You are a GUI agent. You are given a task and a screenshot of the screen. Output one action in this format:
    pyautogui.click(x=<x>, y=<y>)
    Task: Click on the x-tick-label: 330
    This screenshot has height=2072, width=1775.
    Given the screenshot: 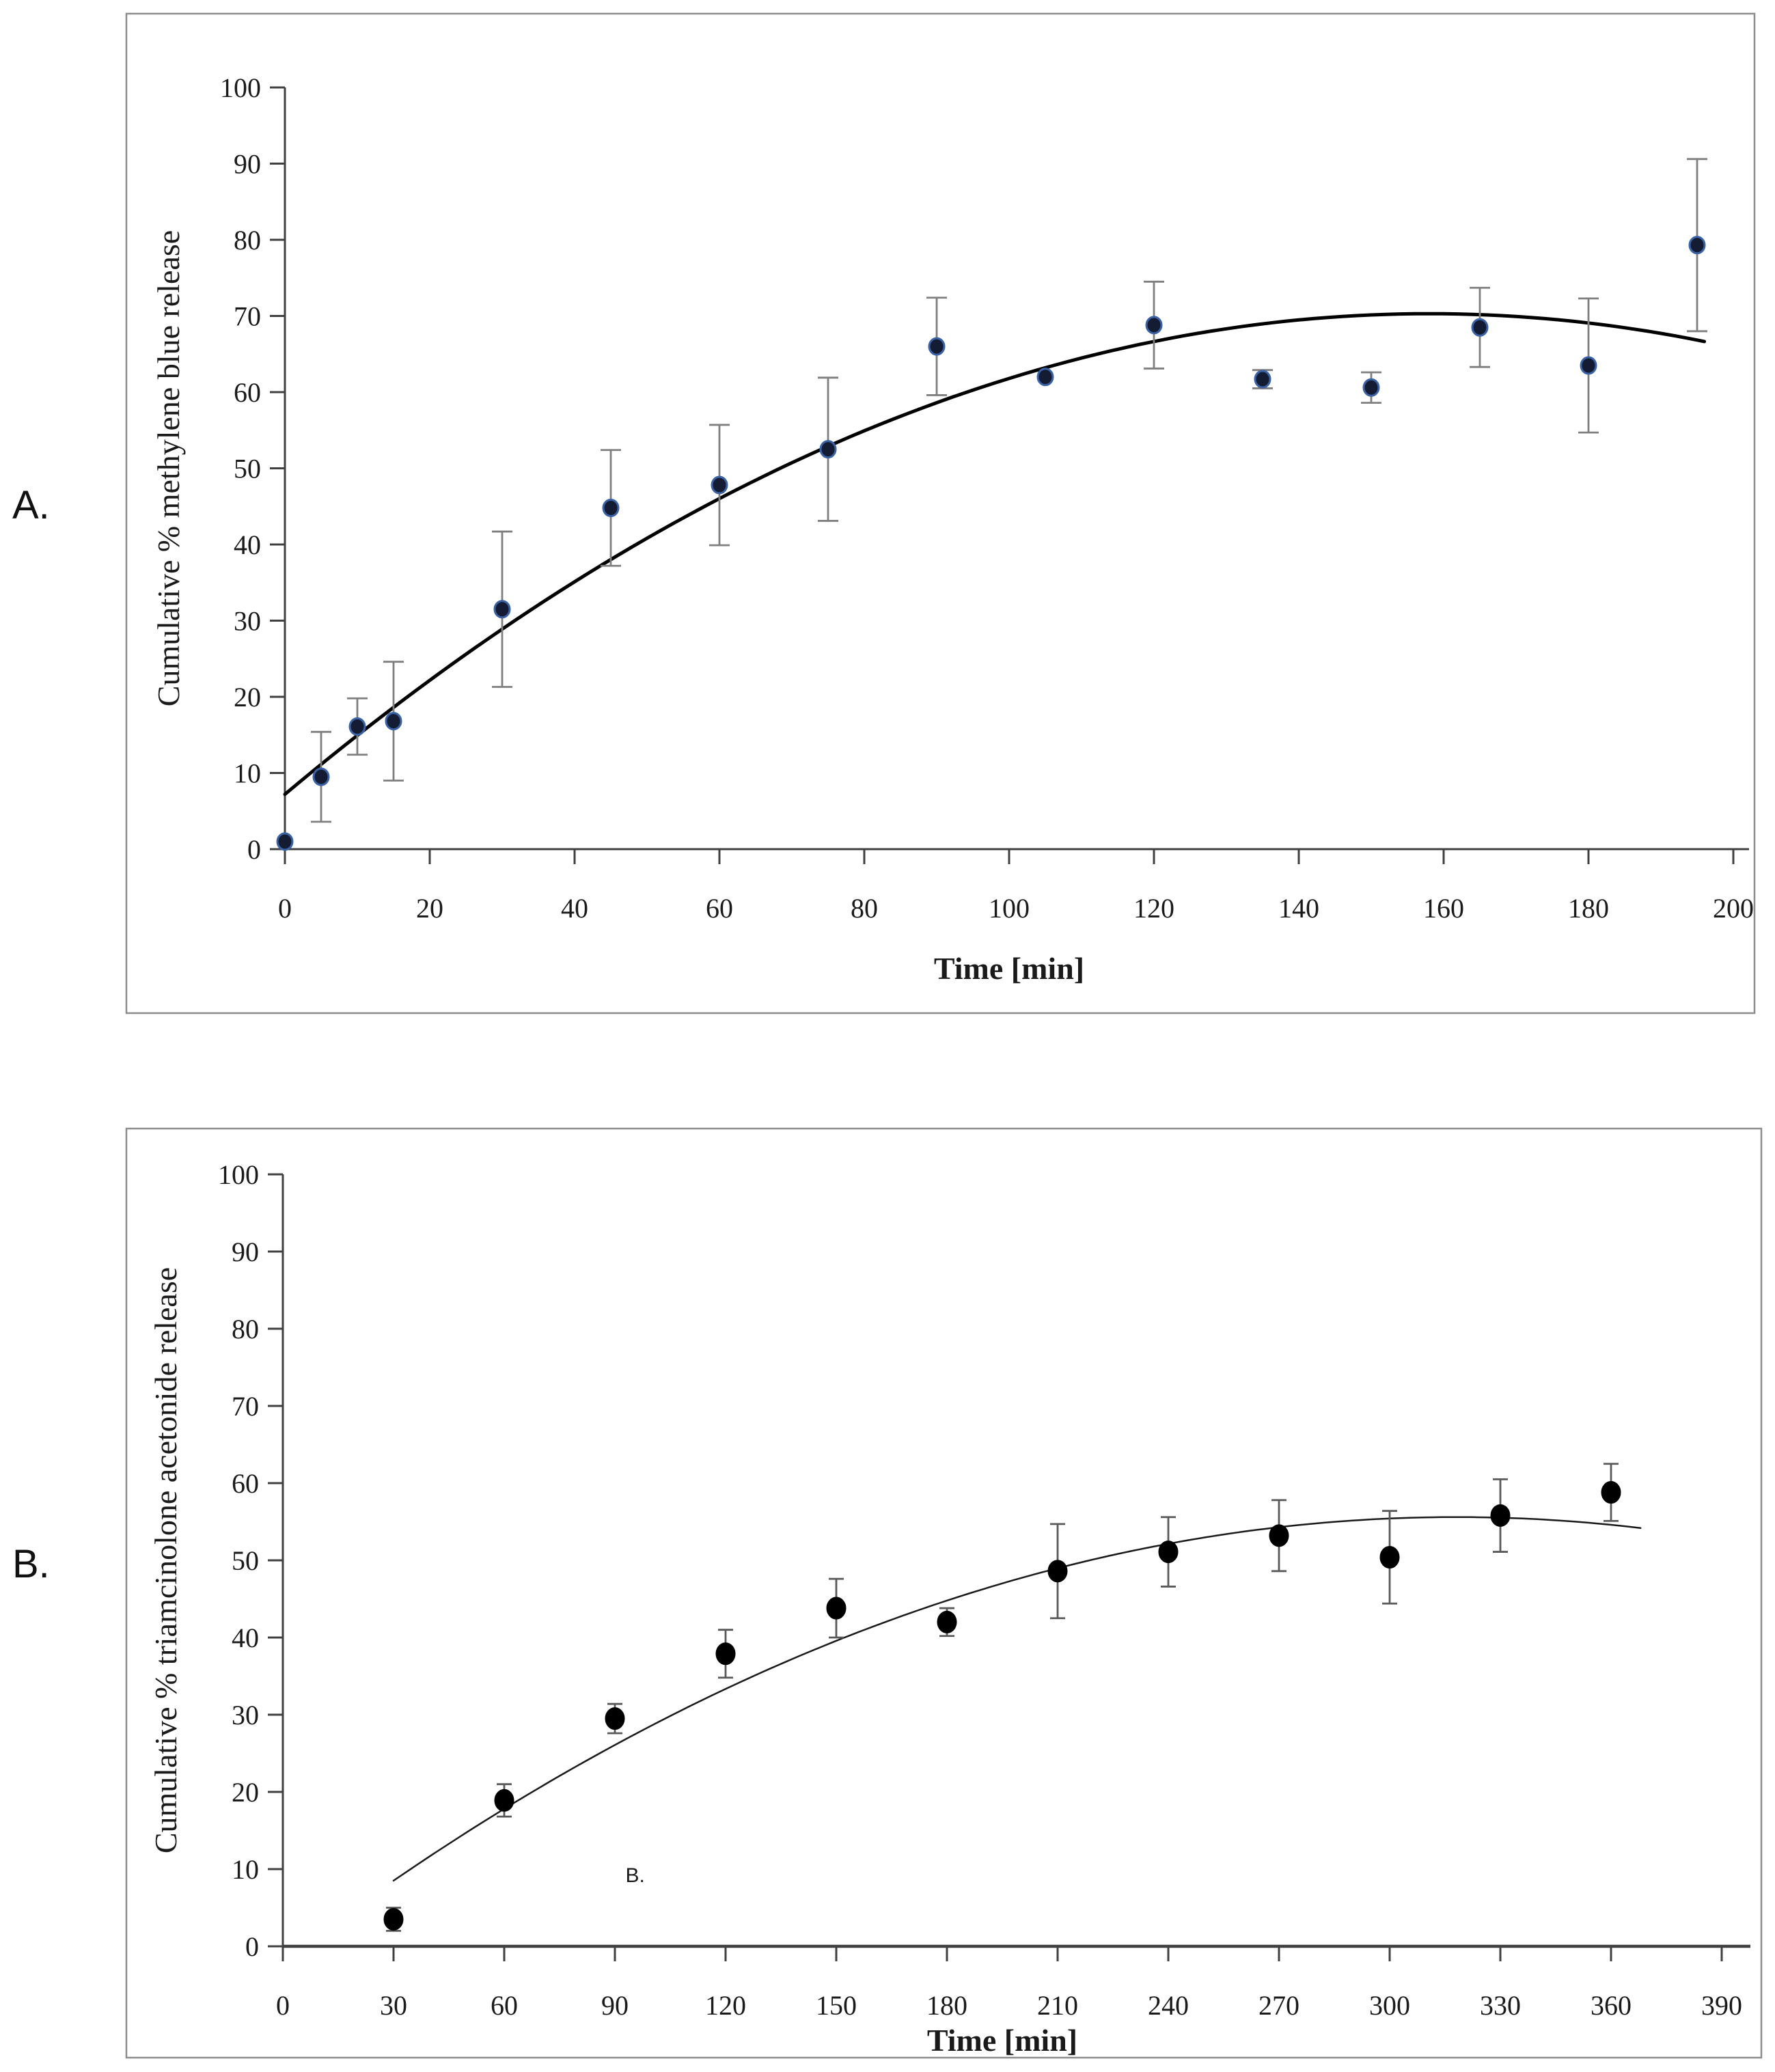 What is the action you would take?
    pyautogui.click(x=1501, y=2005)
    